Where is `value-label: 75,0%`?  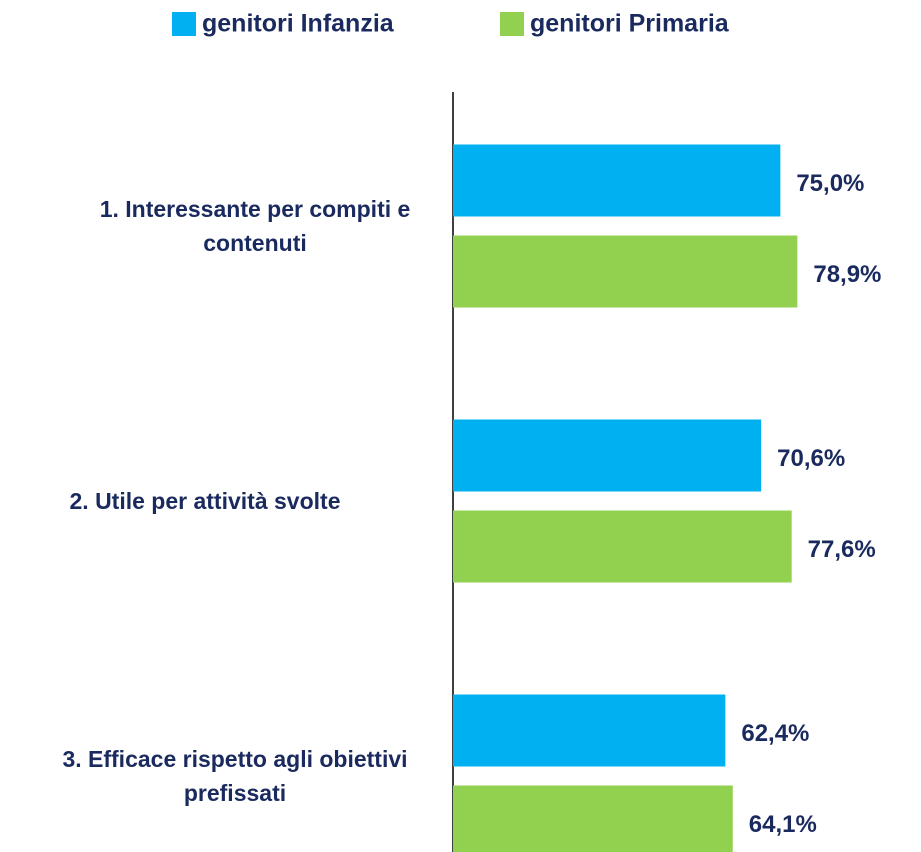 value-label: 75,0% is located at coordinates (830, 183).